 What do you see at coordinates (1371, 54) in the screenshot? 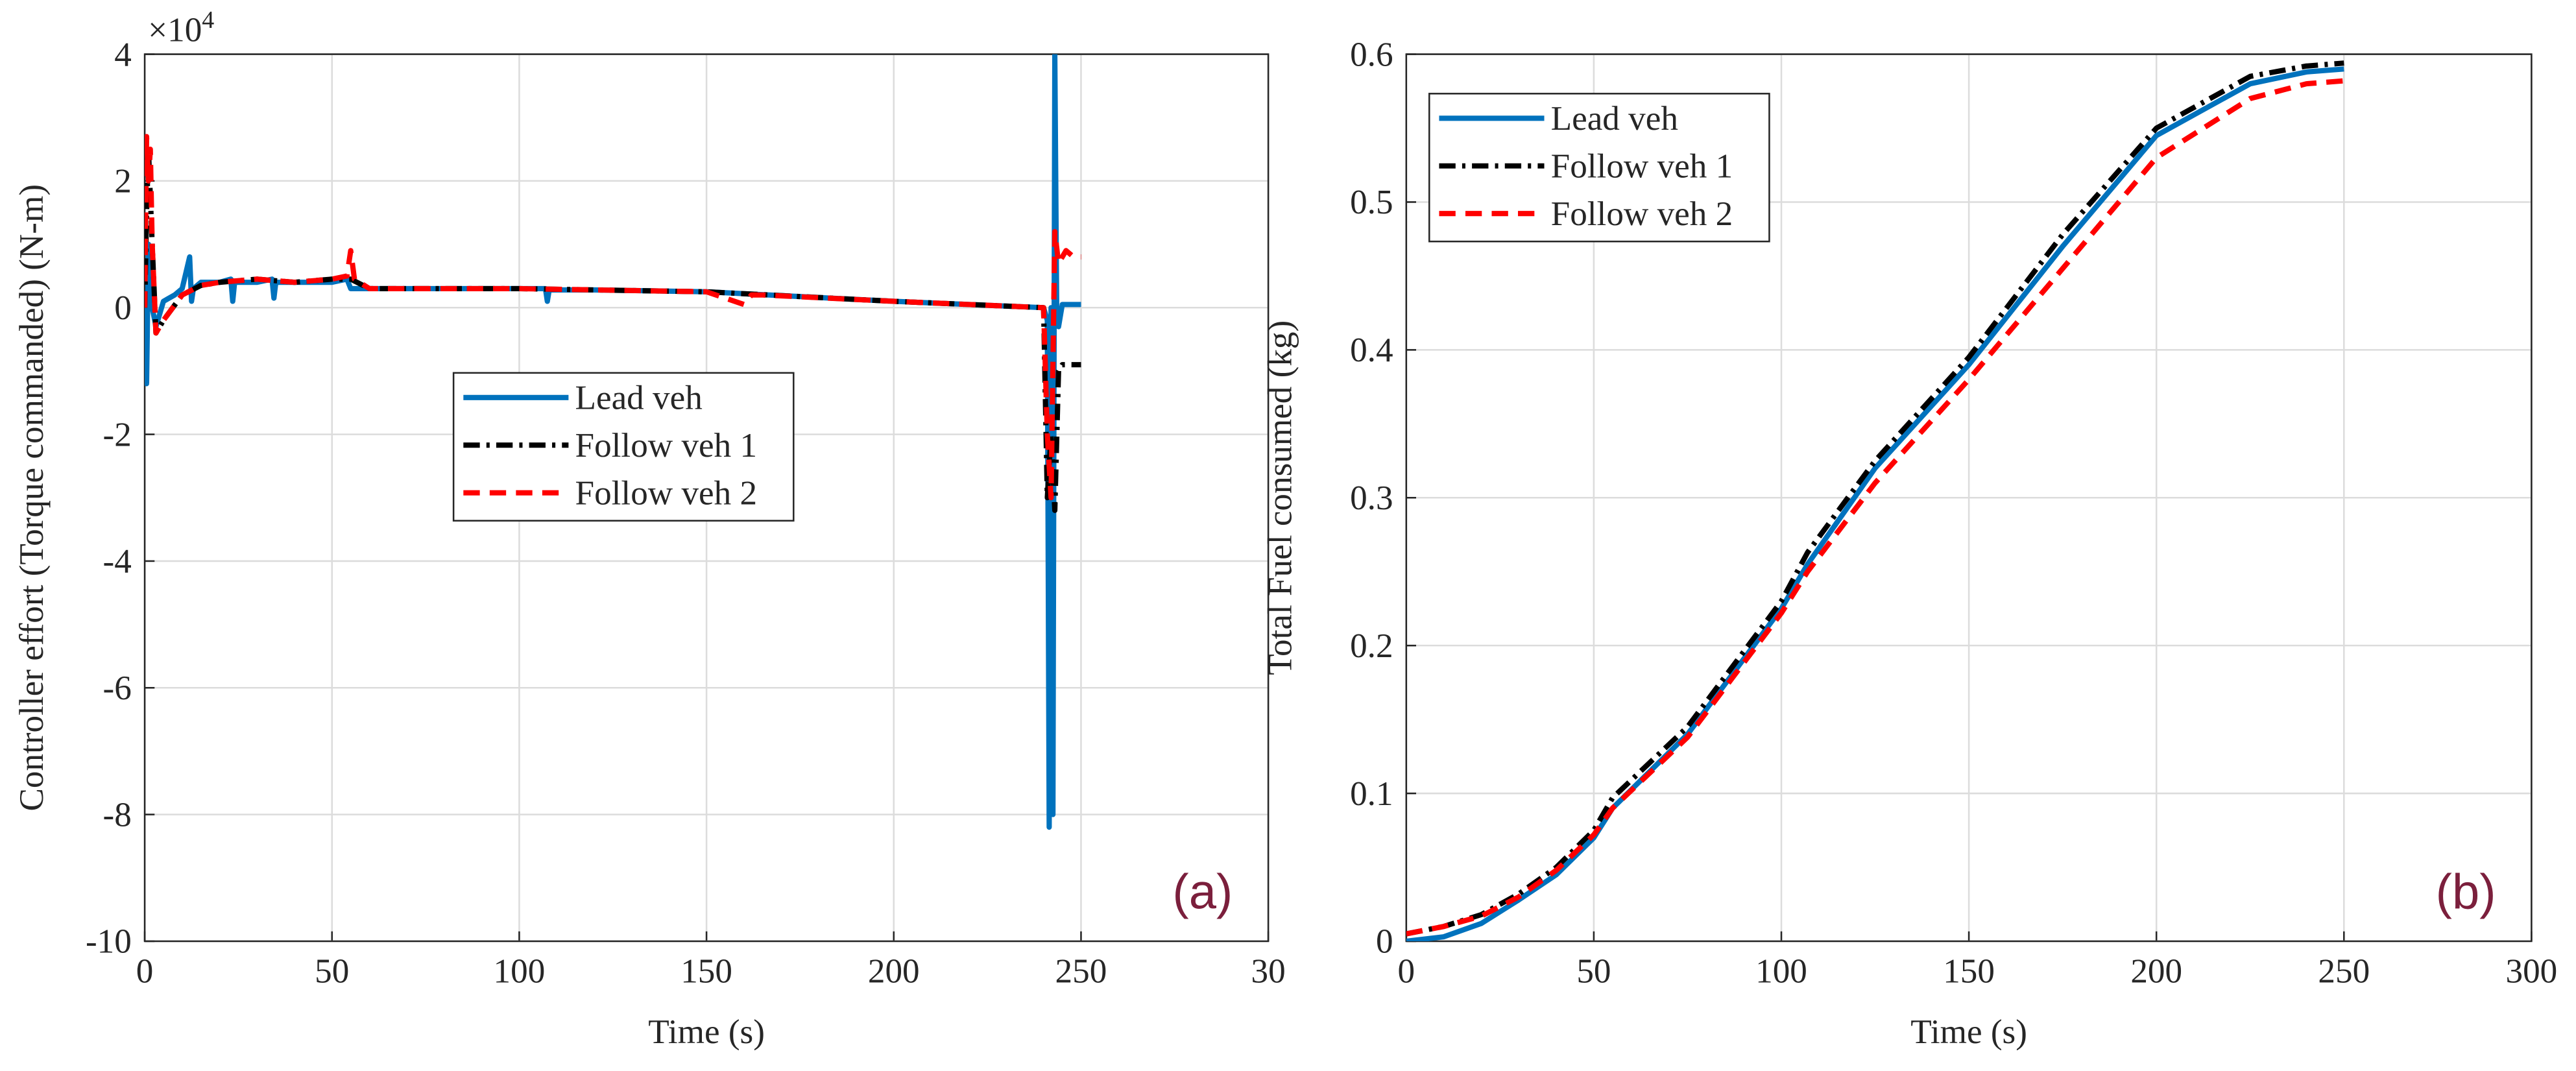
I see `y-tick-label: 0.6` at bounding box center [1371, 54].